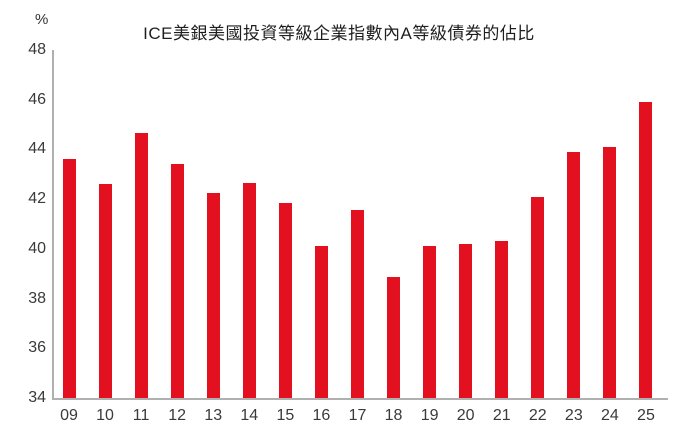 The width and height of the screenshot is (678, 437). I want to click on y-tick-label: 38, so click(37, 298).